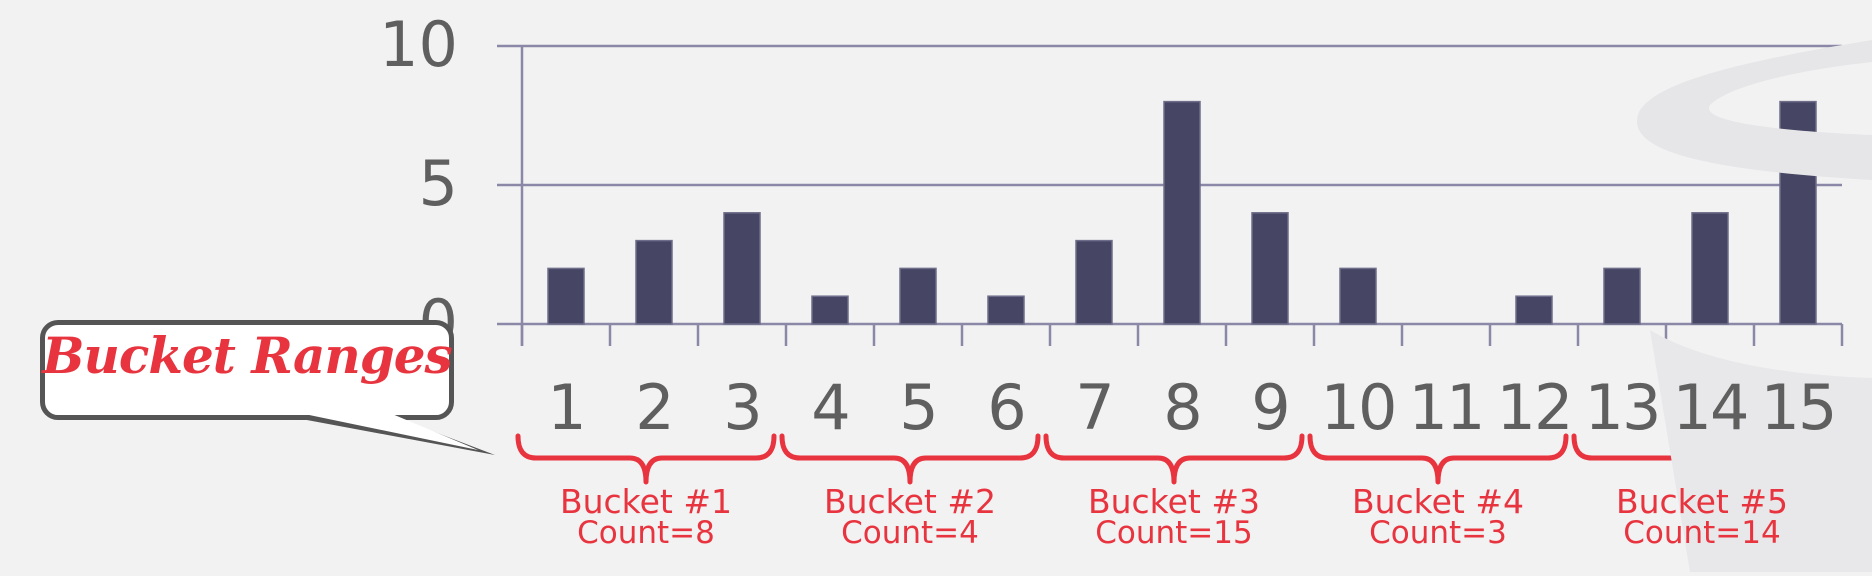 The width and height of the screenshot is (1872, 576). What do you see at coordinates (645, 501) in the screenshot?
I see `bucket-title: Bucket #1` at bounding box center [645, 501].